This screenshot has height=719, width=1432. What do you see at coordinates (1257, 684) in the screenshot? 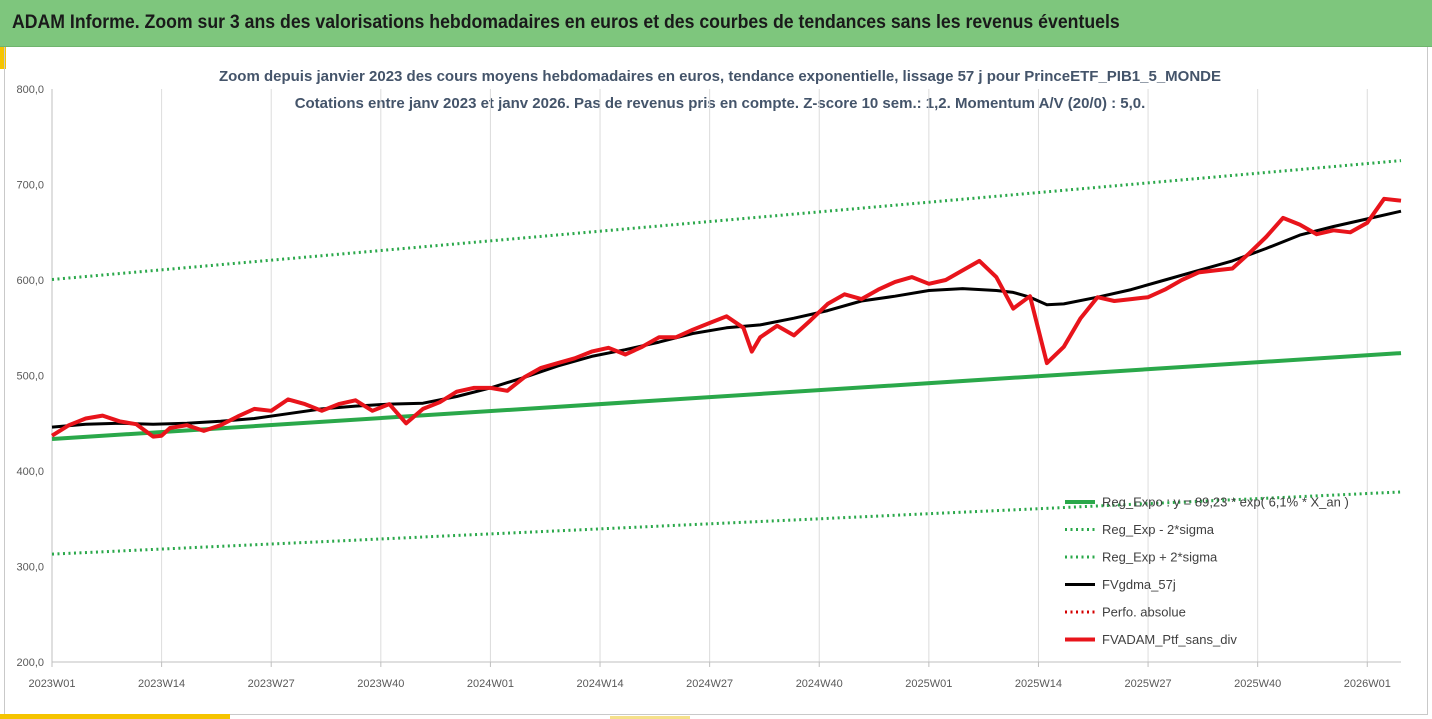
I see `x-tick-label: 2025W40` at bounding box center [1257, 684].